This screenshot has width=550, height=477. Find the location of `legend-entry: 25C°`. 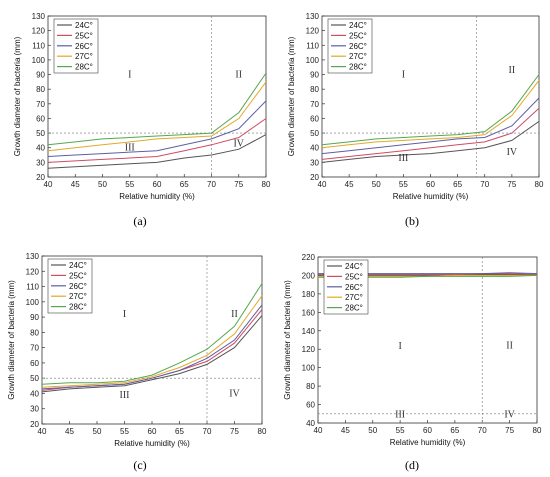

legend-entry: 25C° is located at coordinates (358, 35).